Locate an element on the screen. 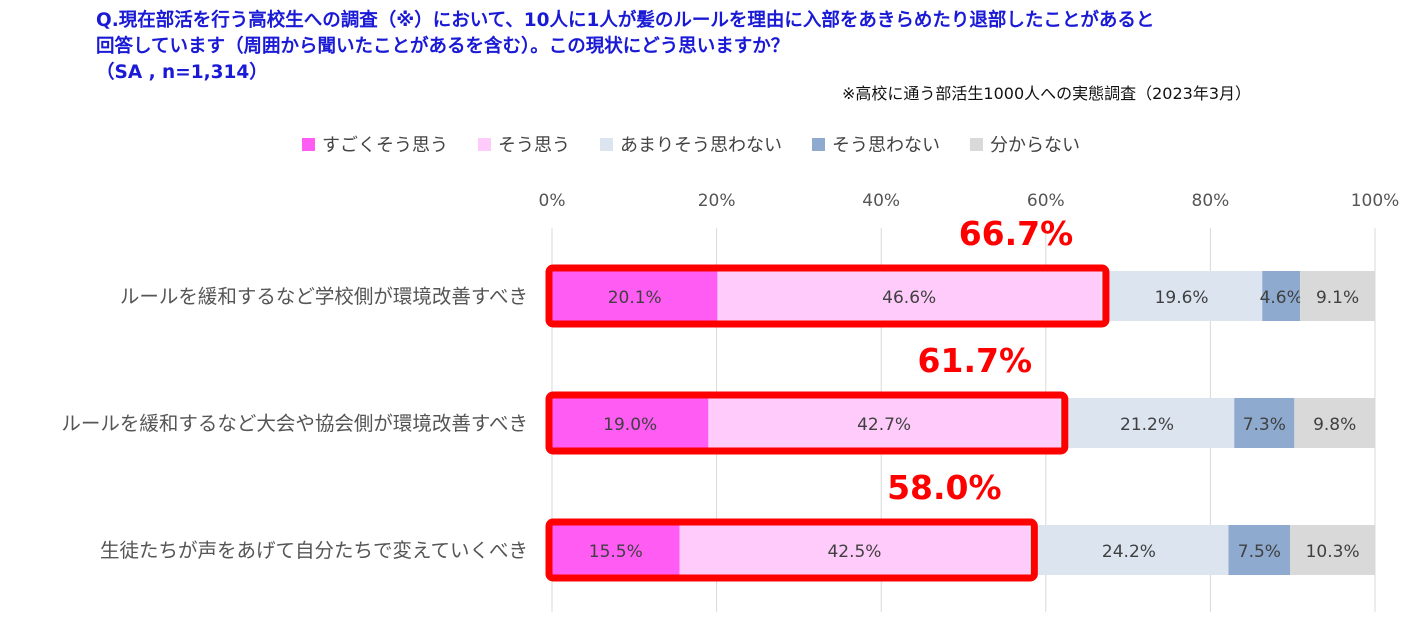 This screenshot has width=1424, height=626. data-label: 9.8% is located at coordinates (1334, 425).